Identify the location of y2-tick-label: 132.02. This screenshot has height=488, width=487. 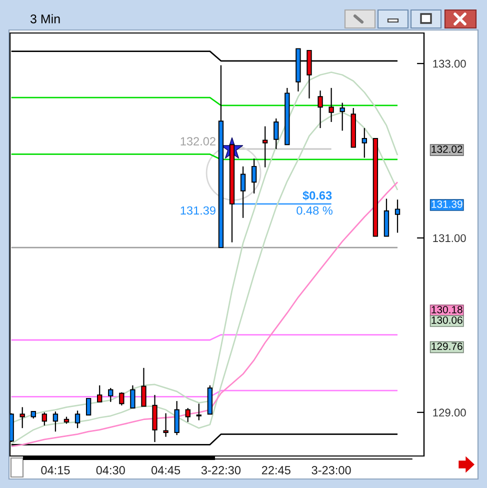
(447, 149).